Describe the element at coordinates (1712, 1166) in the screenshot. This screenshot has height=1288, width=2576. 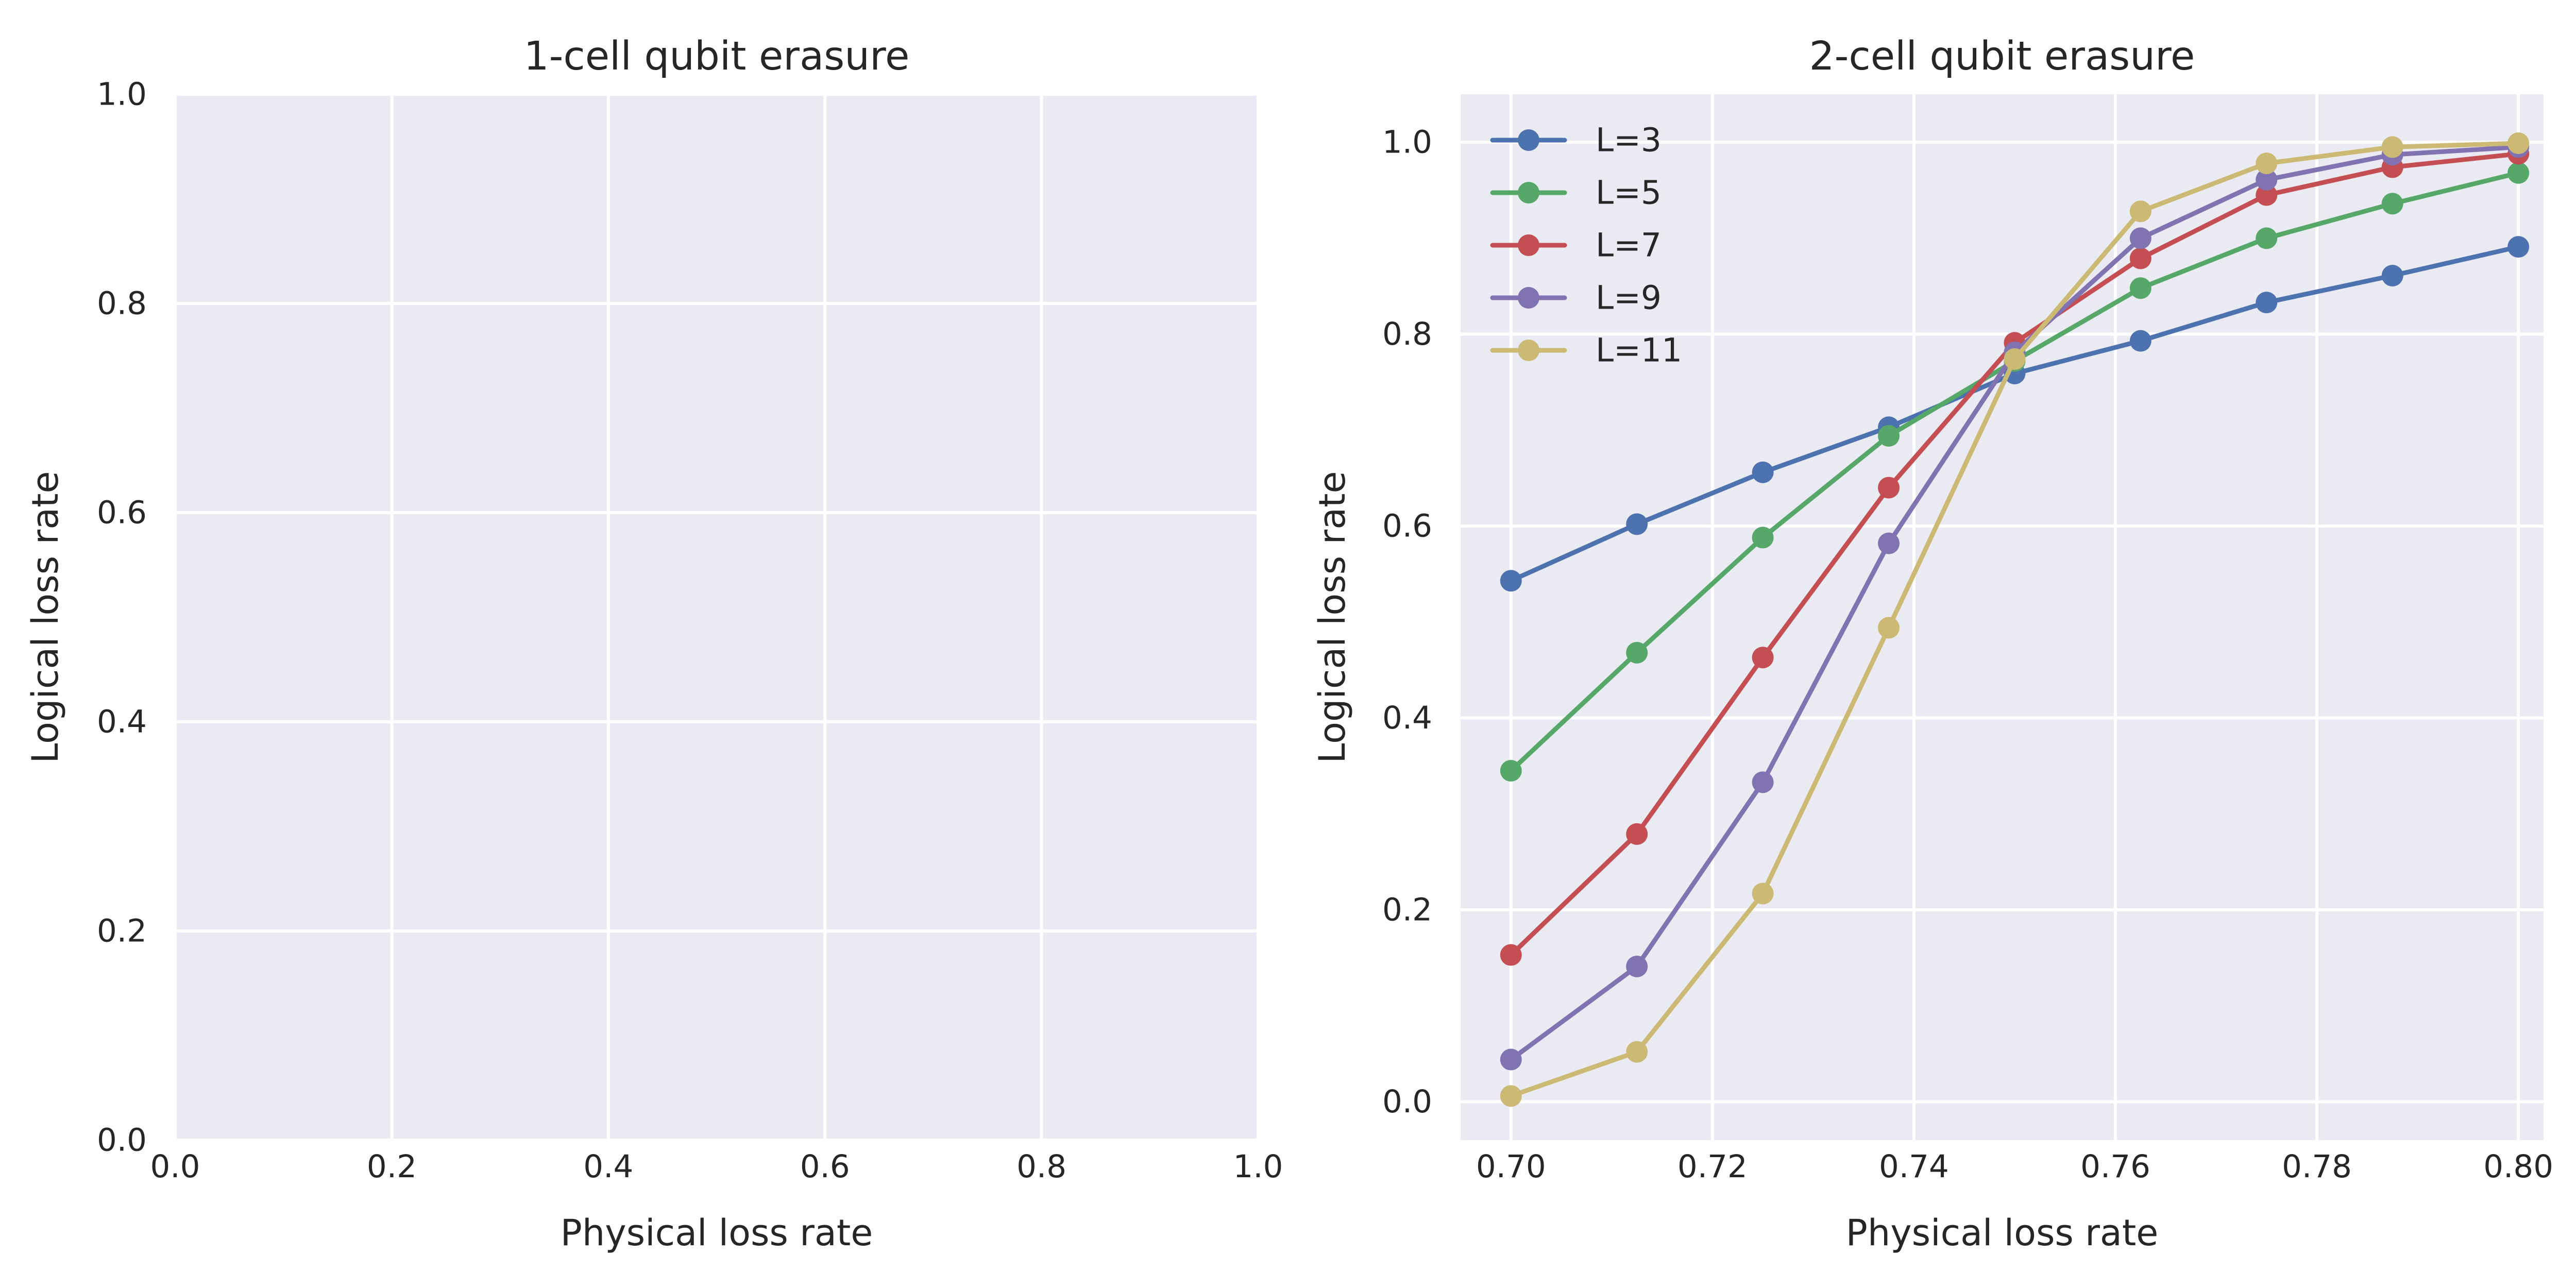
I see `x-tick-label: 0.72` at that location.